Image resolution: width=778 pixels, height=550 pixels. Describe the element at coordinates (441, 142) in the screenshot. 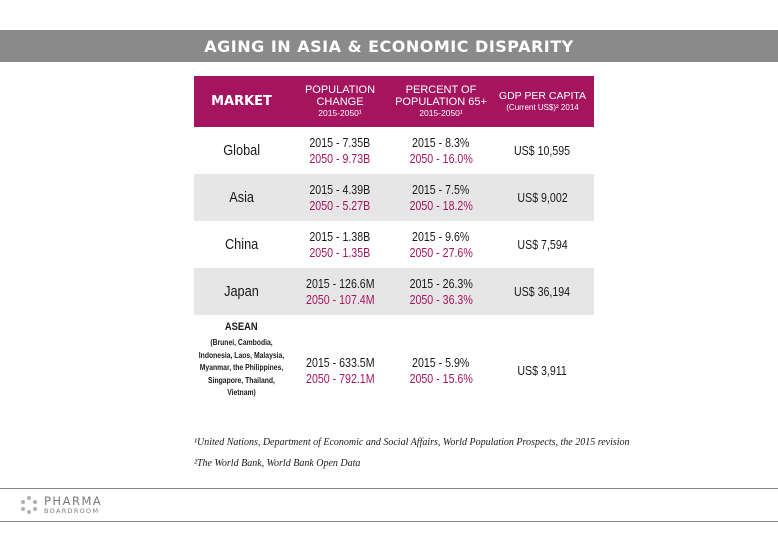

I see `percent-2015: 2015 - 8.3%` at that location.